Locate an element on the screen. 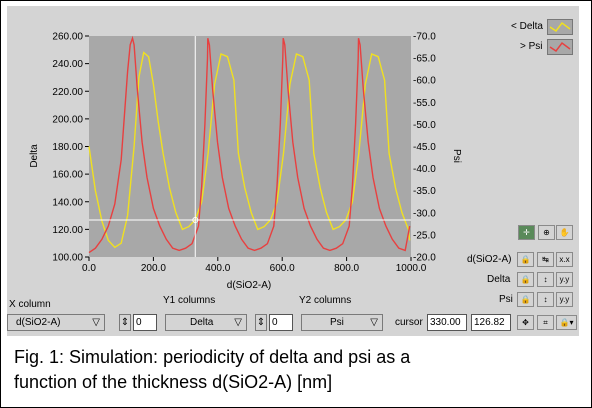 Image resolution: width=592 pixels, height=408 pixels. legend-delta-label: < Delta is located at coordinates (527, 26).